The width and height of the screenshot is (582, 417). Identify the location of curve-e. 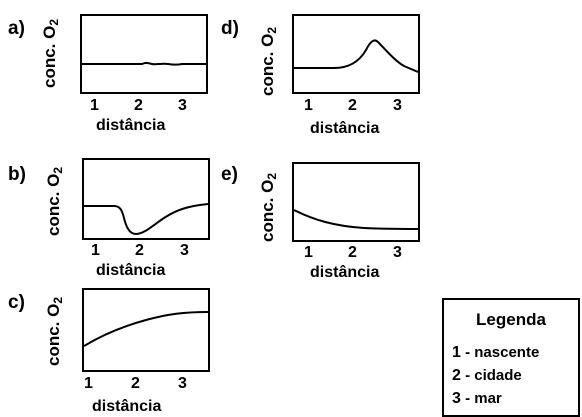
(356, 219).